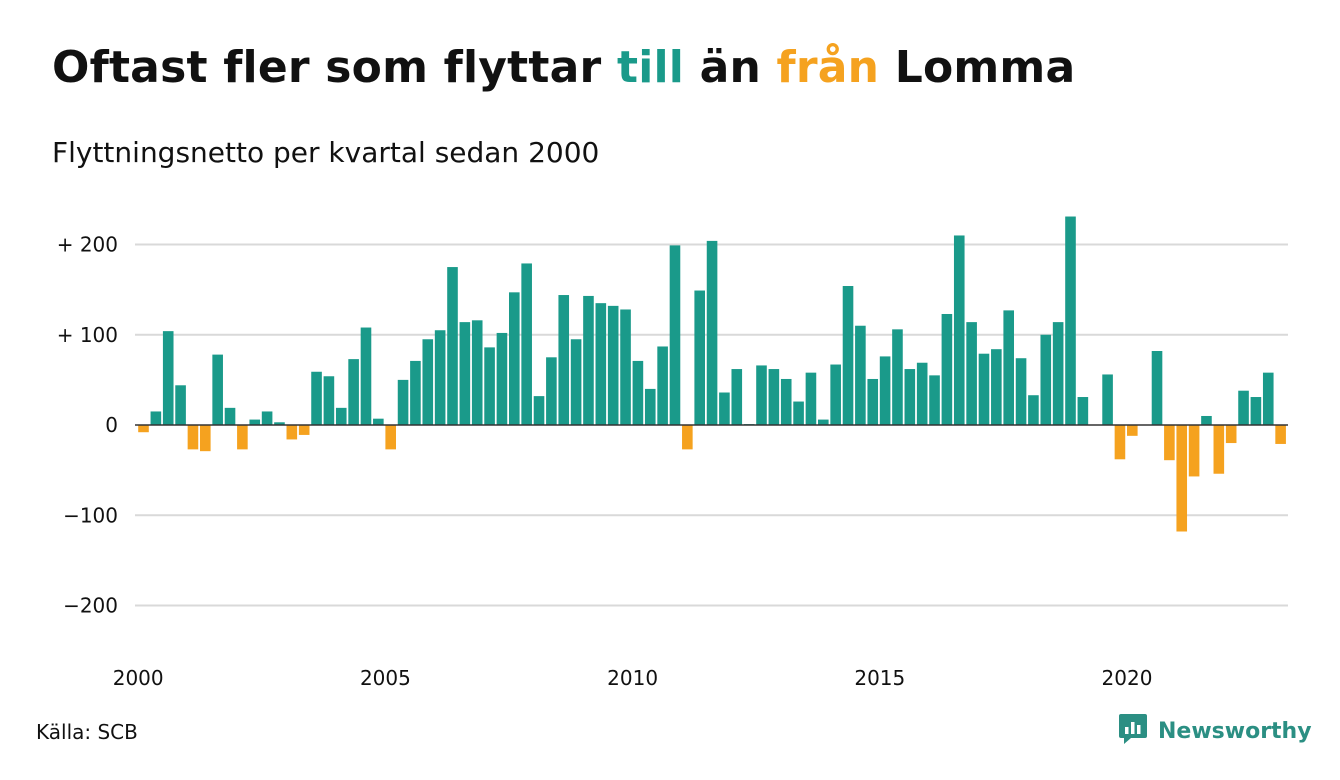 This screenshot has width=1340, height=780. What do you see at coordinates (910, 397) in the screenshot?
I see `bar-2015-q3` at bounding box center [910, 397].